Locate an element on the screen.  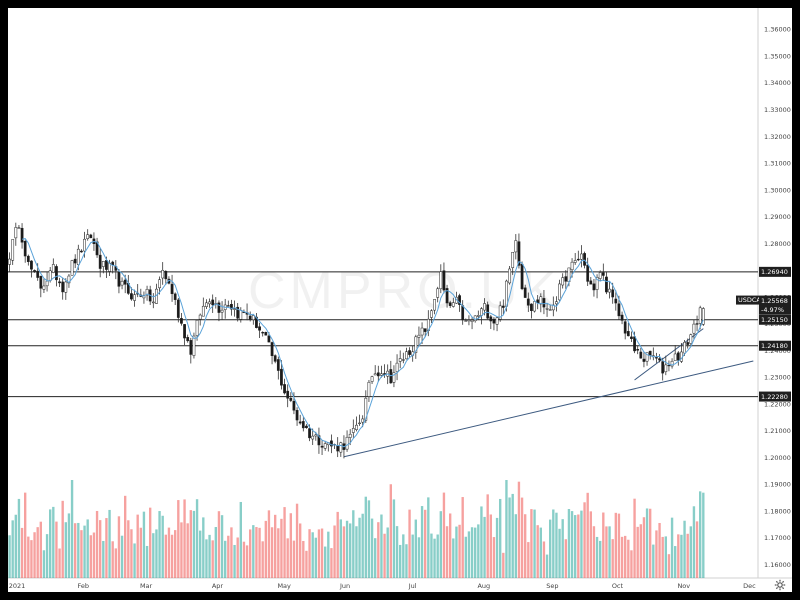
time-tick-label: Oct is located at coordinates (618, 586).